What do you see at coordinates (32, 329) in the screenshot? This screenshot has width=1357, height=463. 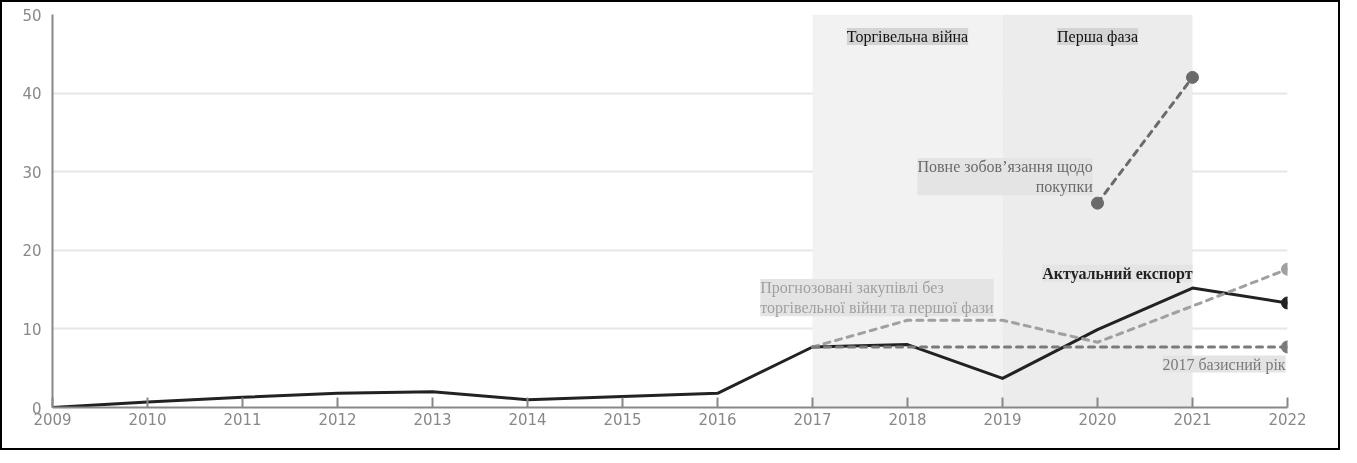 I see `y-tick-label: 10` at bounding box center [32, 329].